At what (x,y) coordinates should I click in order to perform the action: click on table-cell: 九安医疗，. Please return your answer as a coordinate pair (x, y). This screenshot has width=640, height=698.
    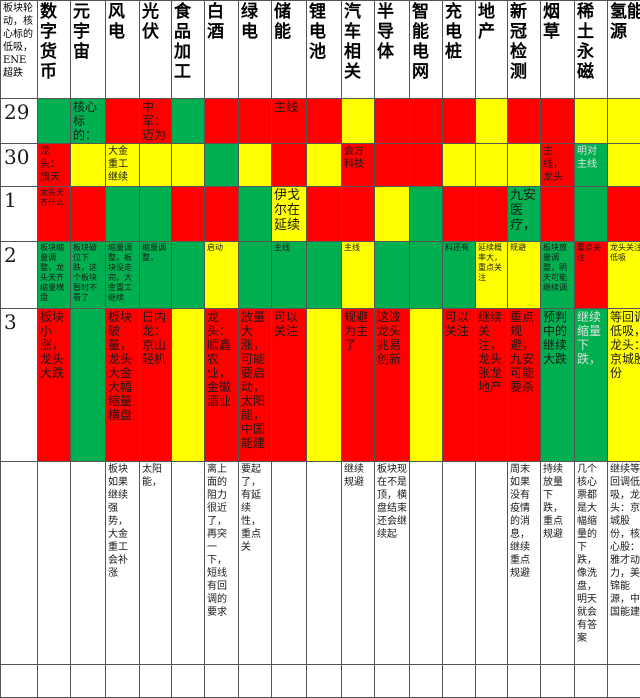
    Looking at the image, I should click on (524, 214).